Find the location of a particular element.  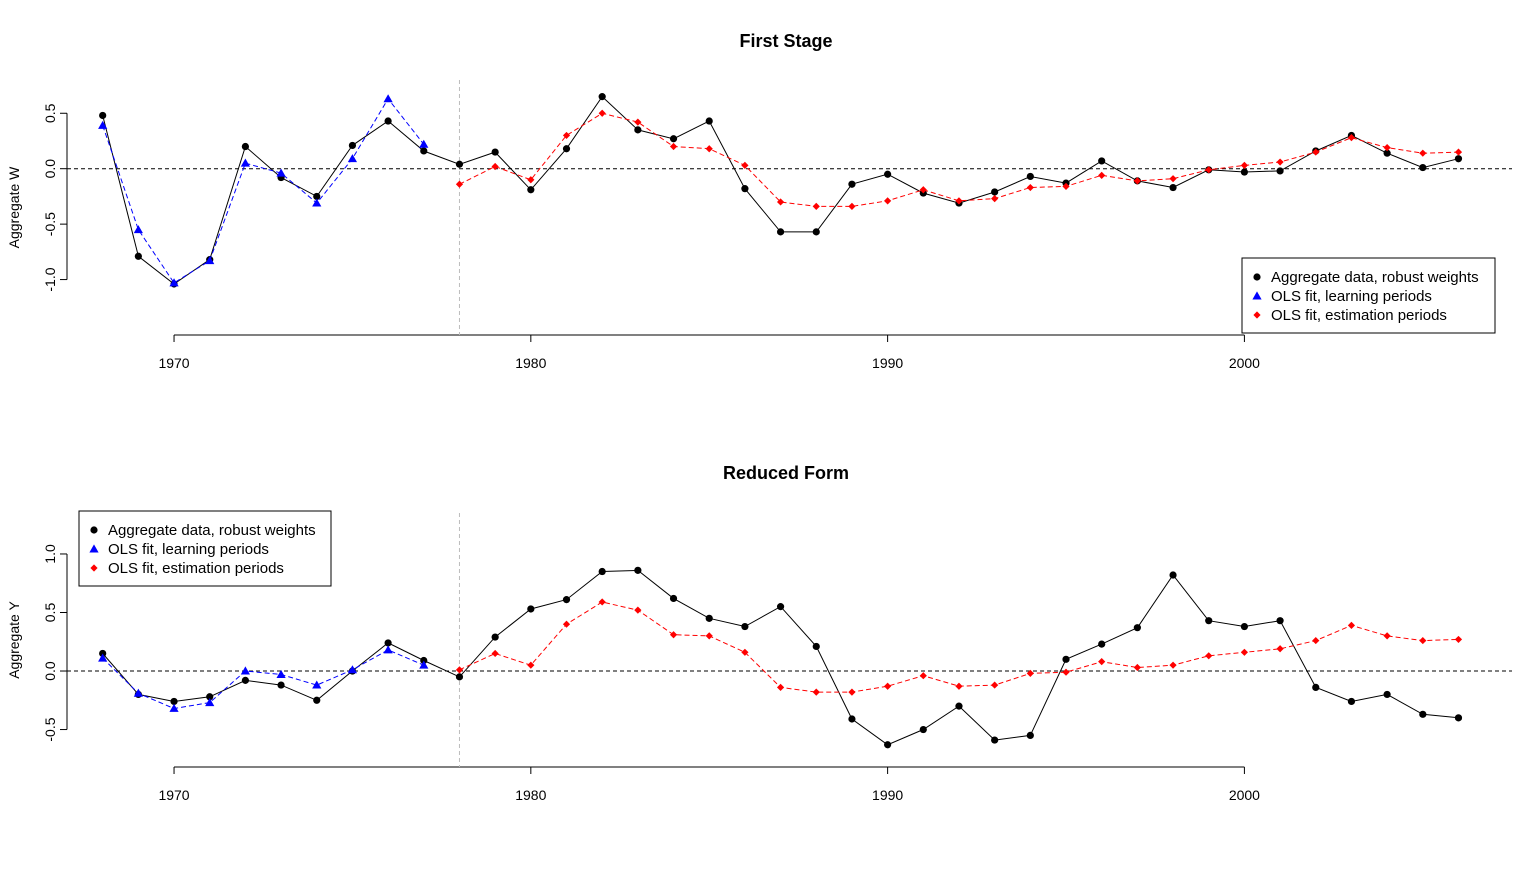

x-tick-label: 1990 is located at coordinates (887, 795).